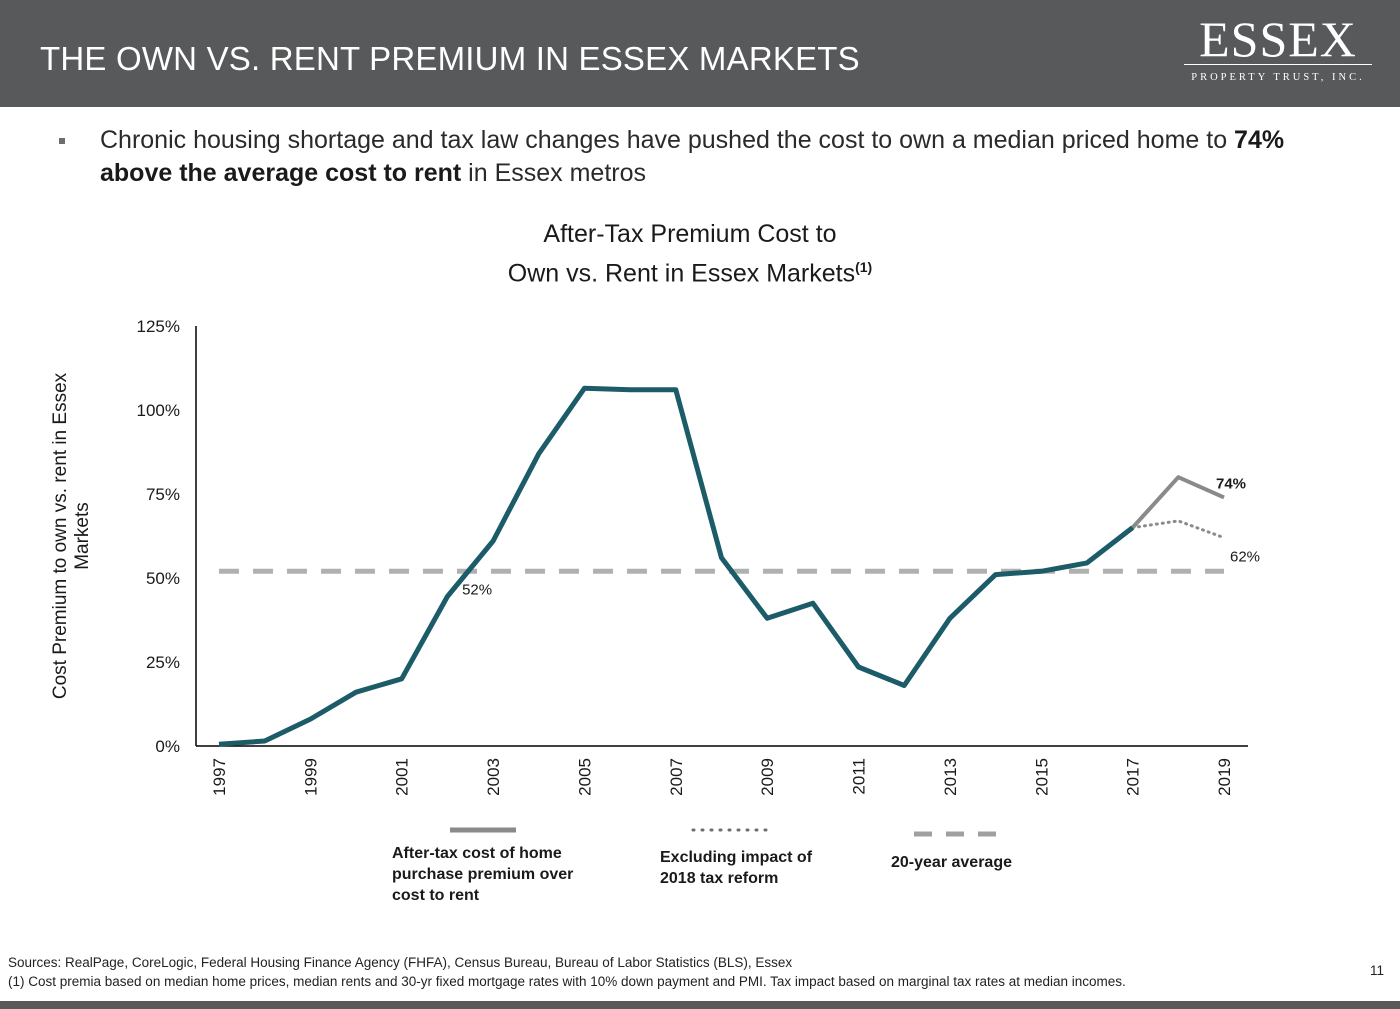  I want to click on legend-label-excluding-tax-reform: Excluding impact of 2018 tax reform, so click(736, 868).